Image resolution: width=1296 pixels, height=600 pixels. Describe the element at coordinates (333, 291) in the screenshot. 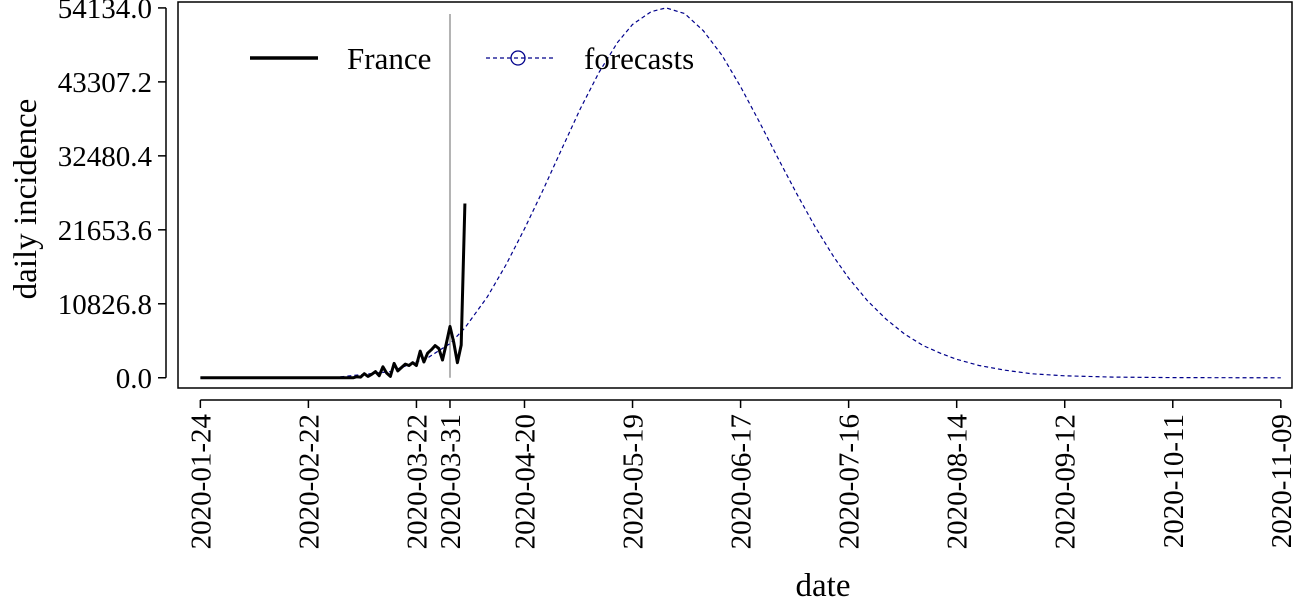

I see `series-line-france` at that location.